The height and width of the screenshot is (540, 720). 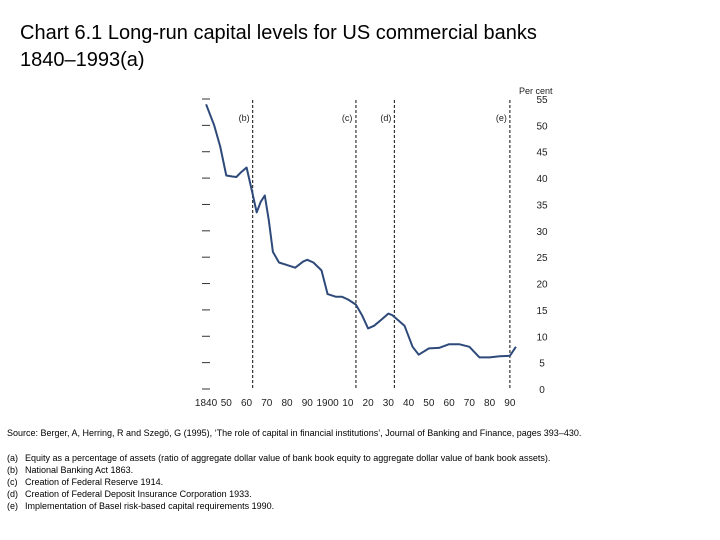 I want to click on x-tick-label: 1840, so click(x=206, y=403).